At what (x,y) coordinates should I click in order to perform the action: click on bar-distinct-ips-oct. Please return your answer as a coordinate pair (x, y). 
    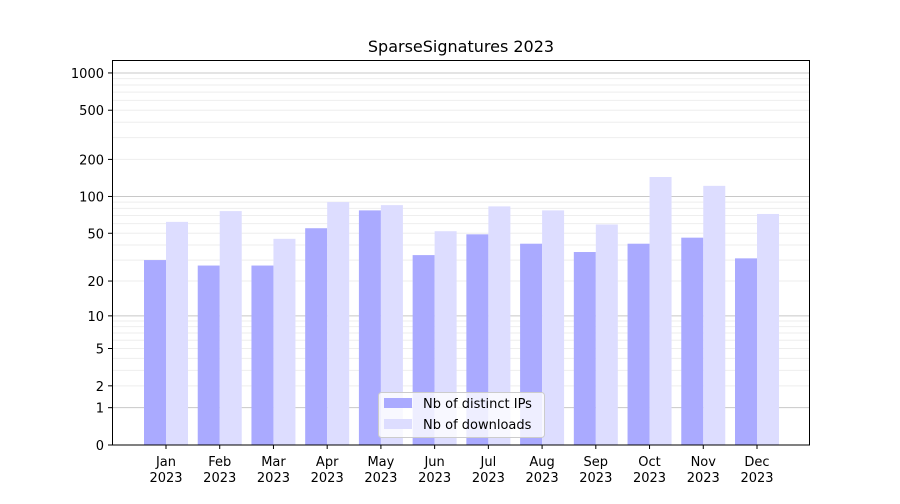
    Looking at the image, I should click on (638, 344).